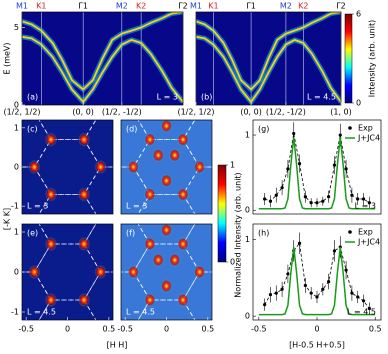 The width and height of the screenshot is (388, 354). Describe the element at coordinates (117, 345) in the screenshot. I see `x-axis-label: [H H]` at that location.